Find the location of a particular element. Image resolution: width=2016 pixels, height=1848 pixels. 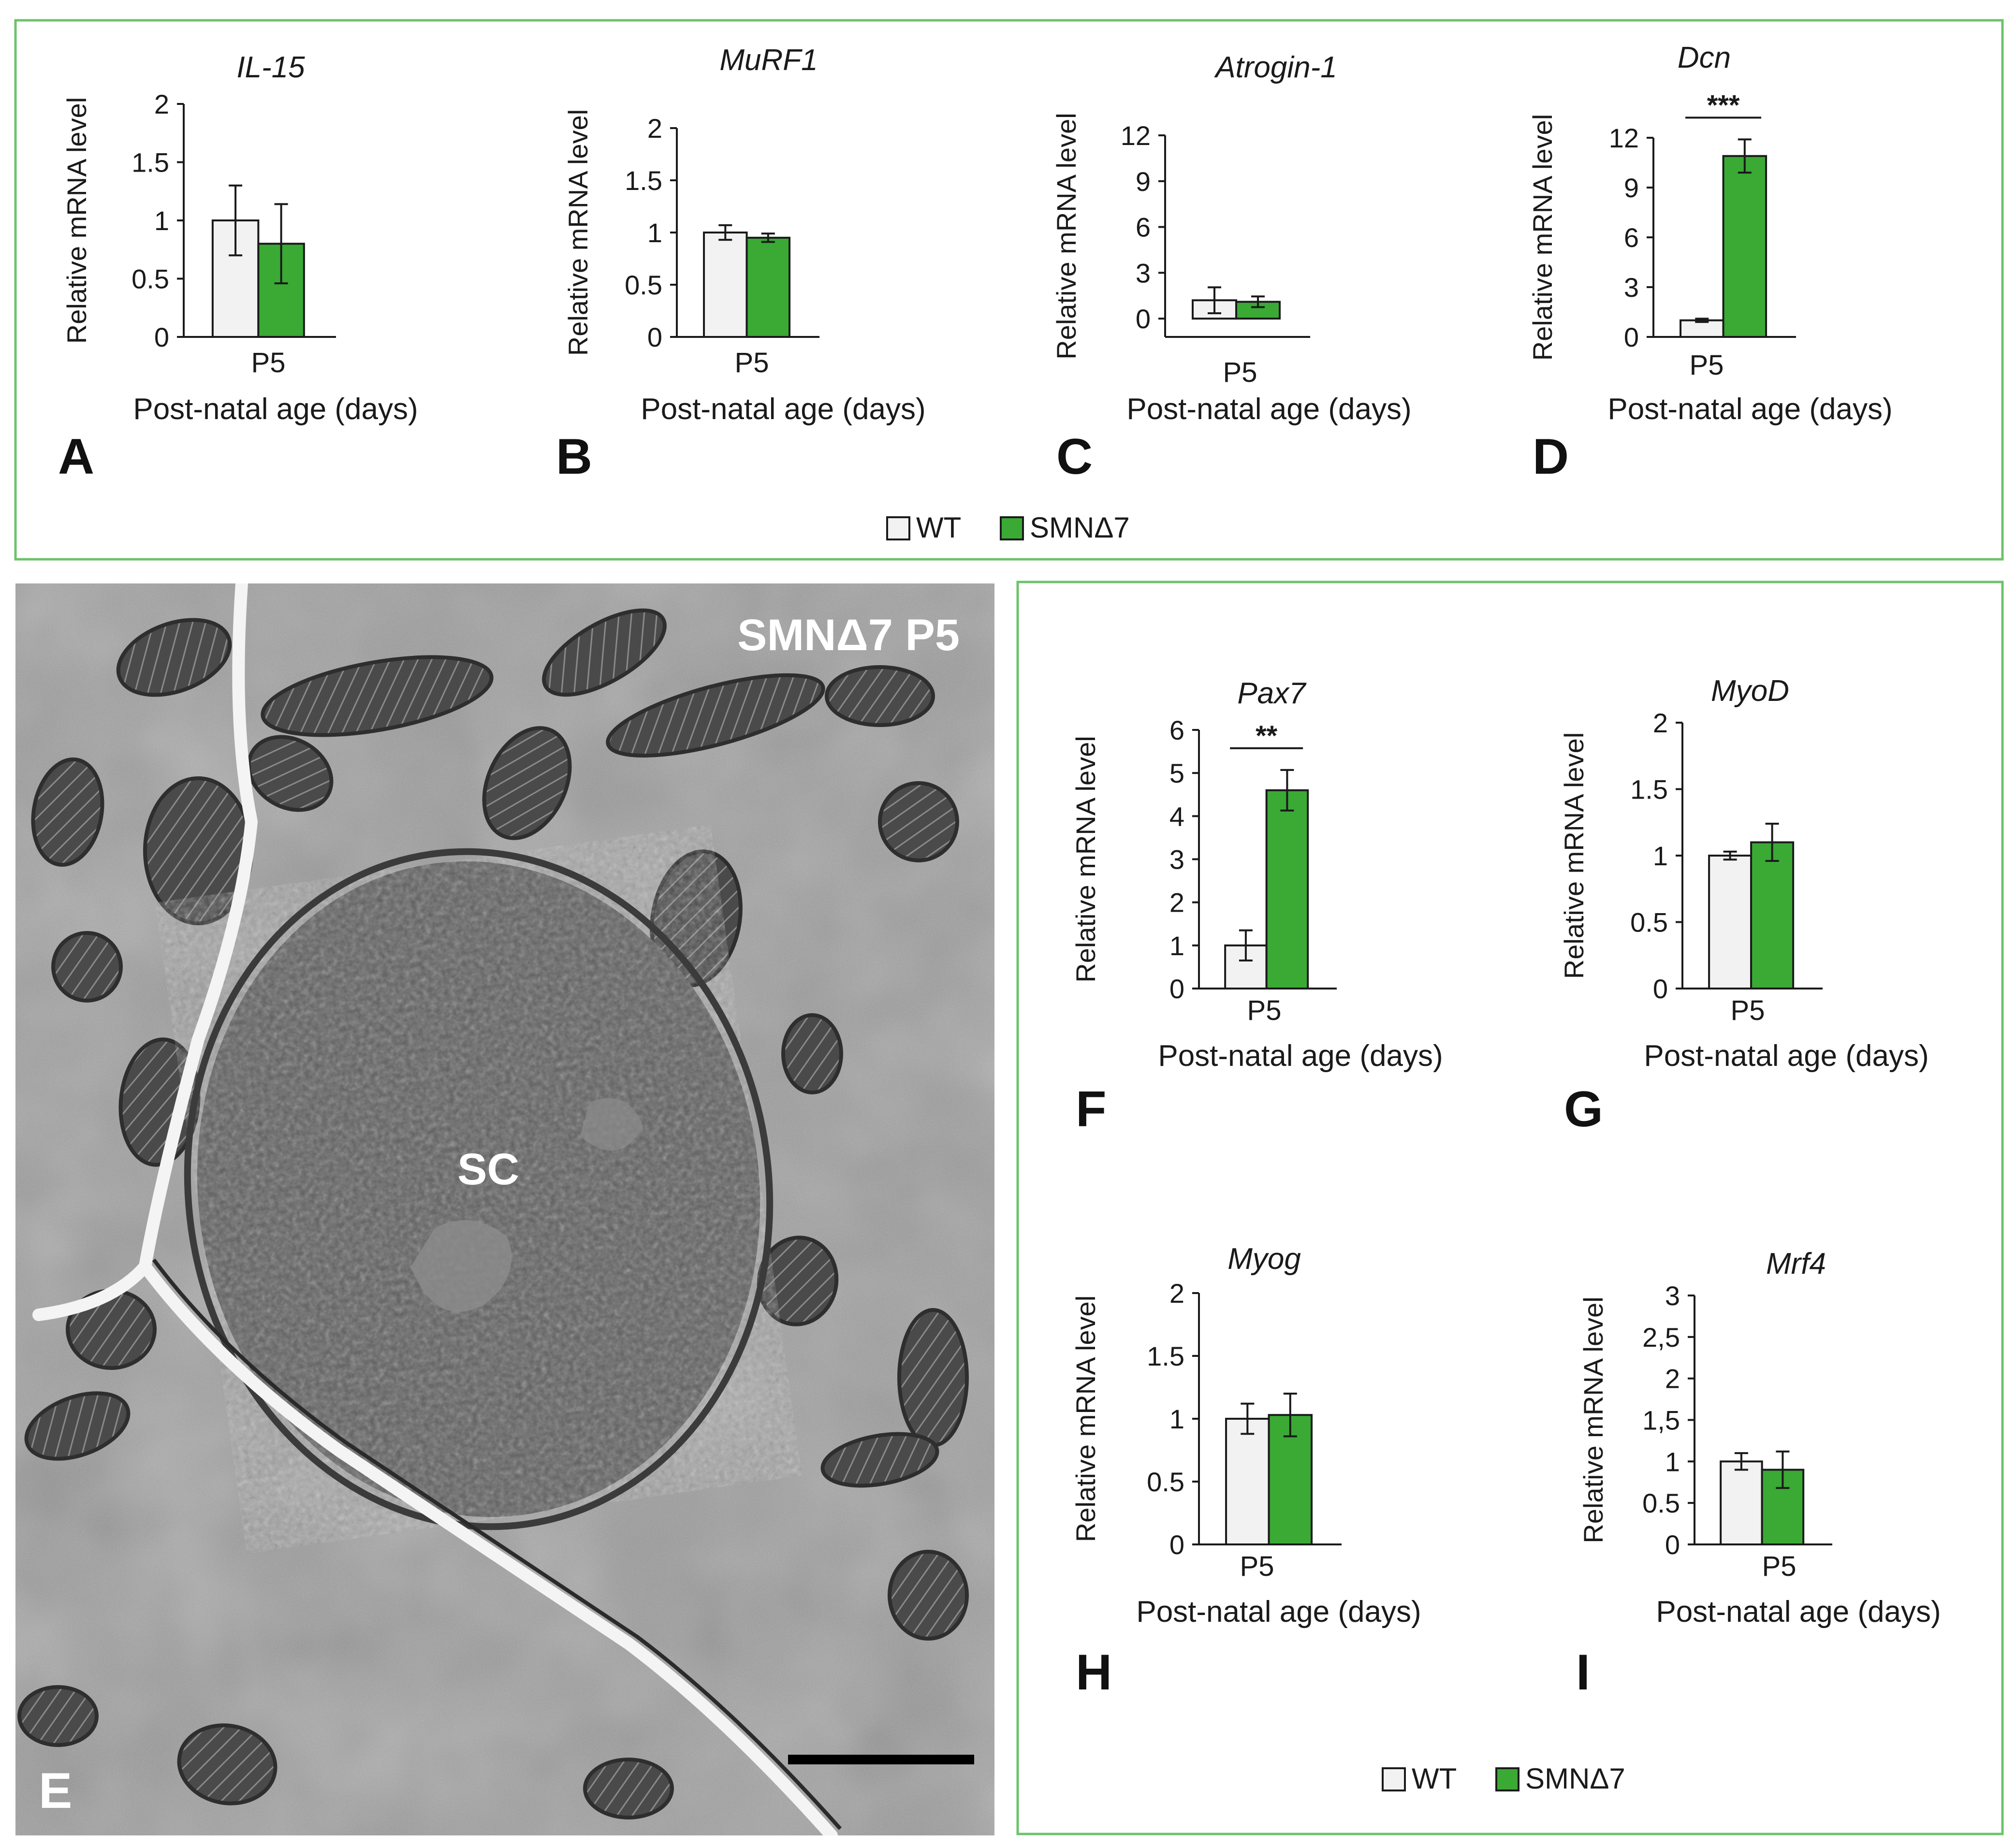

y-tick-label: 4 is located at coordinates (1176, 816).